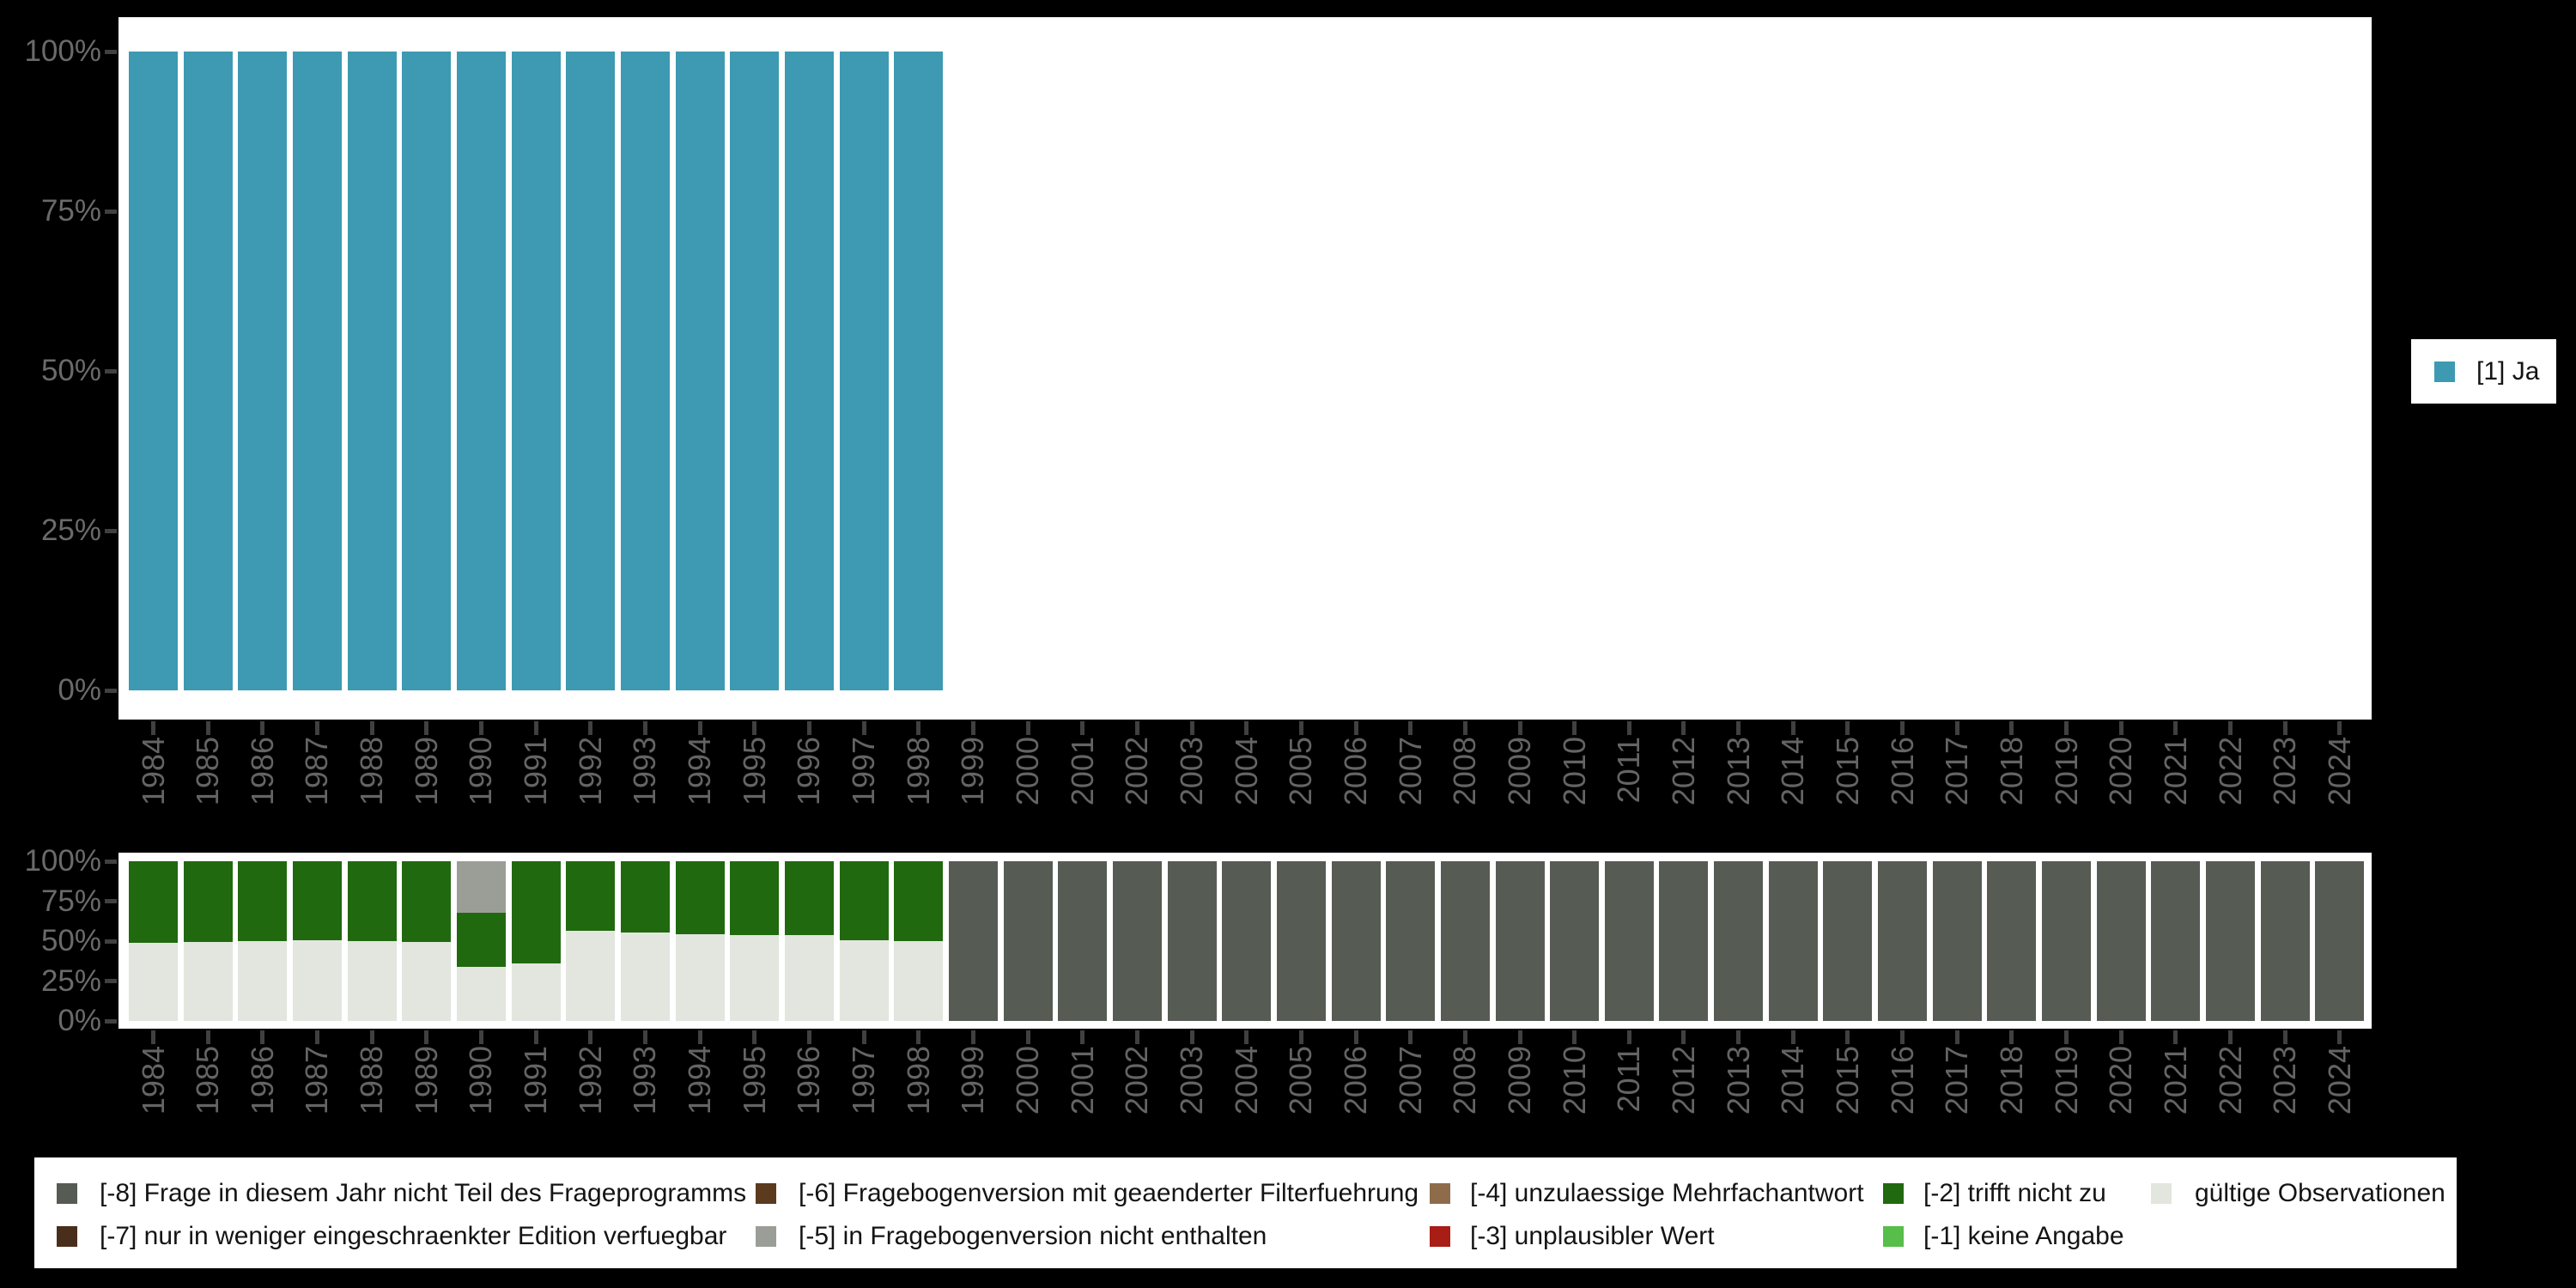 This screenshot has width=2576, height=1288. Describe the element at coordinates (2230, 771) in the screenshot. I see `x-axis-year-label: 2022` at that location.